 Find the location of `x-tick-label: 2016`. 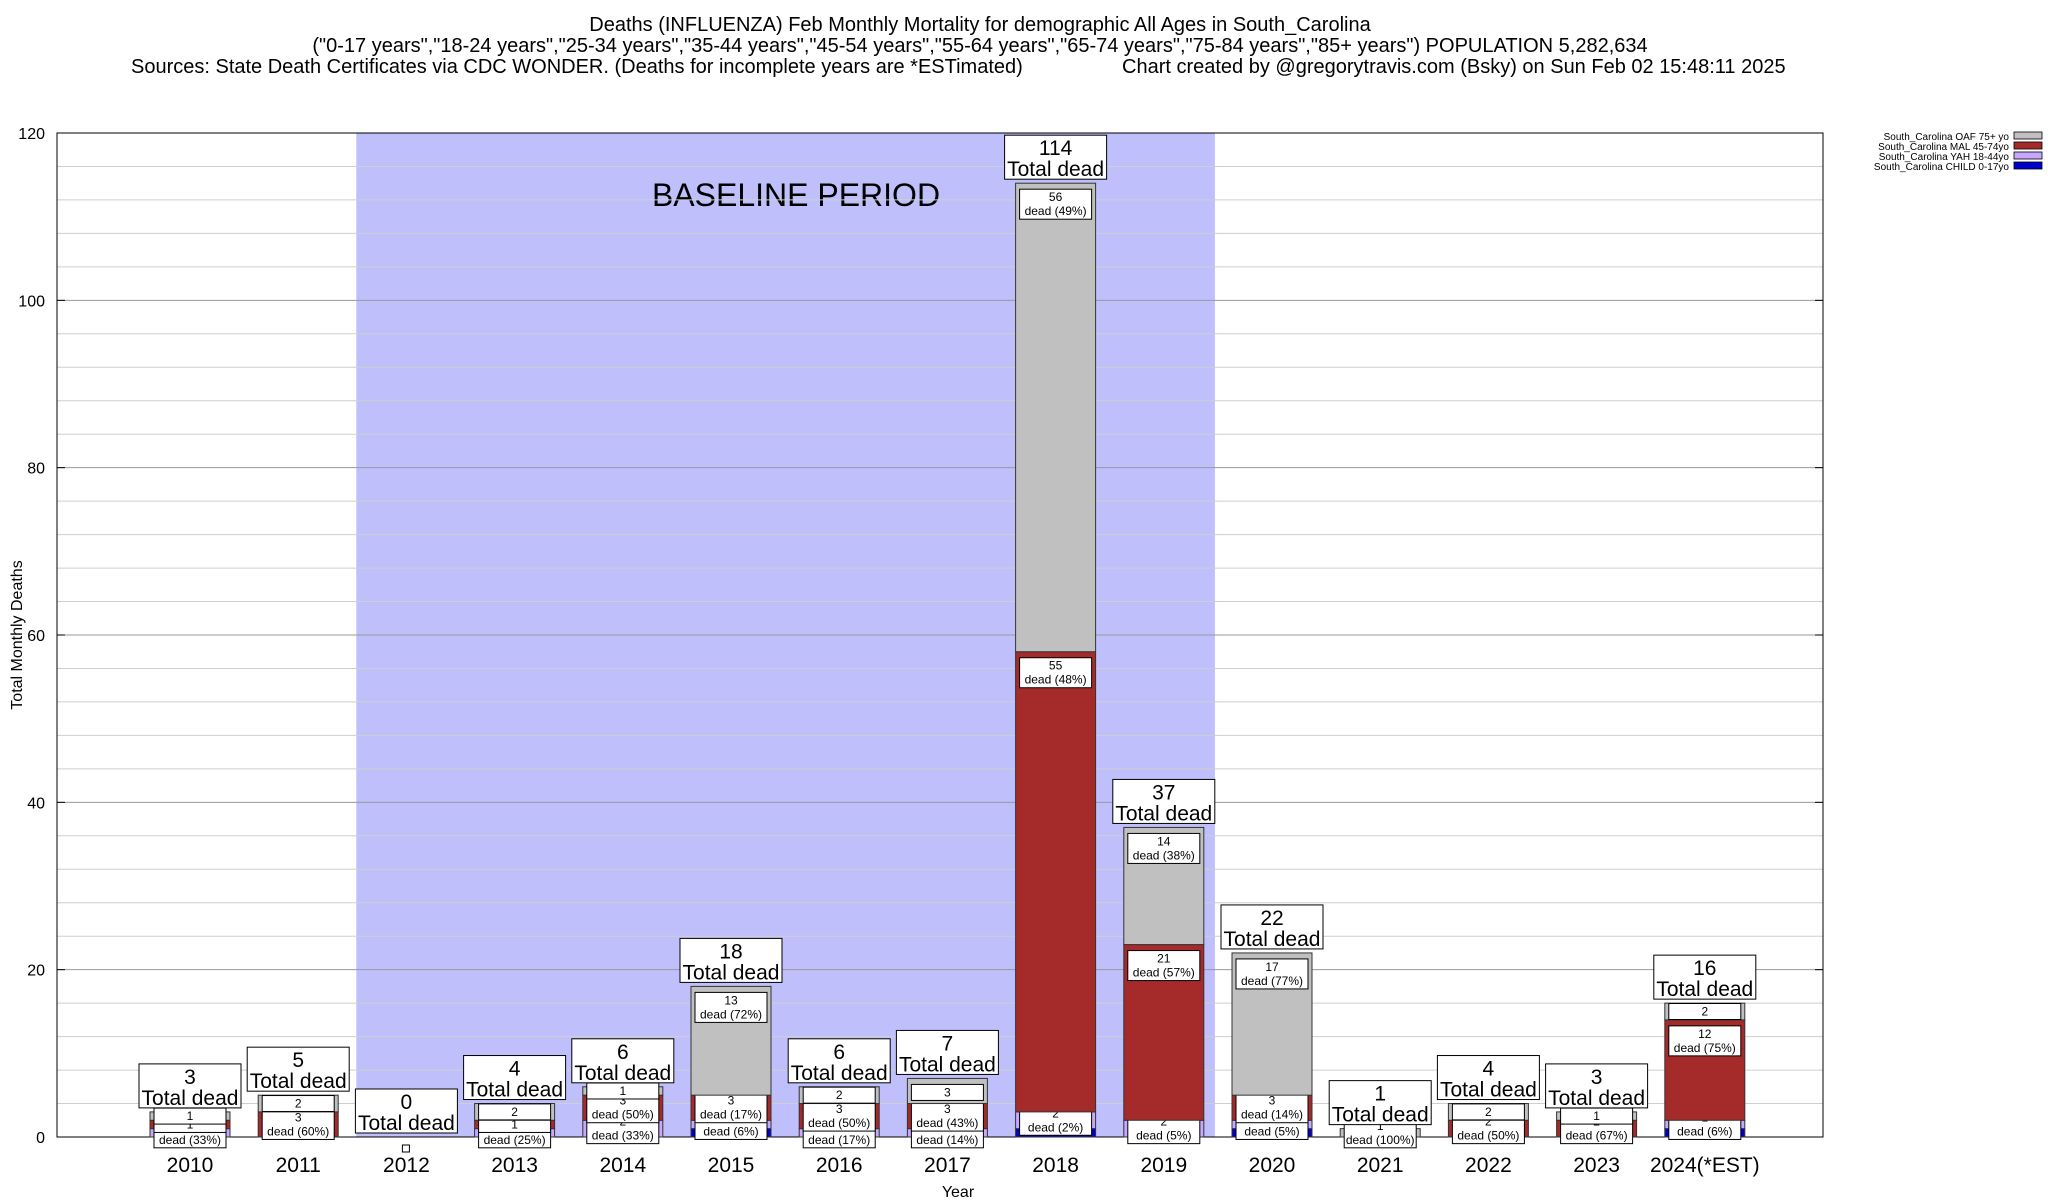

x-tick-label: 2016 is located at coordinates (839, 1165).